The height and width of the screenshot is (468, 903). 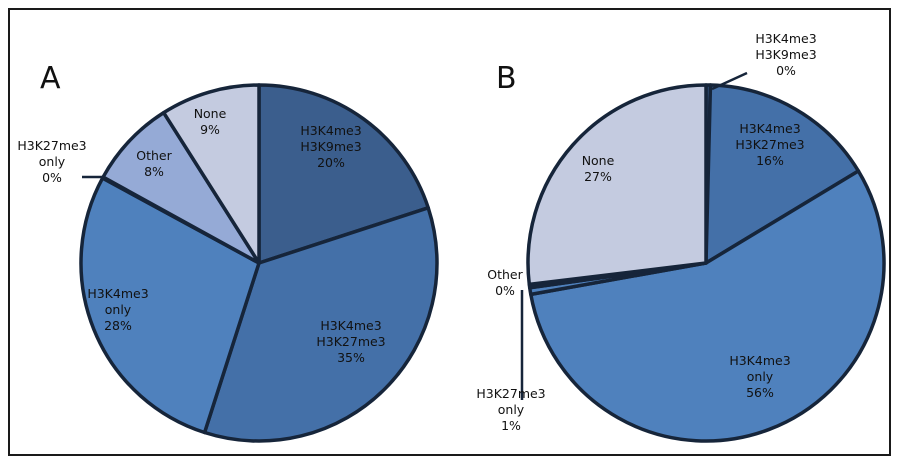 I want to click on slice-label: None 9%, so click(x=210, y=121).